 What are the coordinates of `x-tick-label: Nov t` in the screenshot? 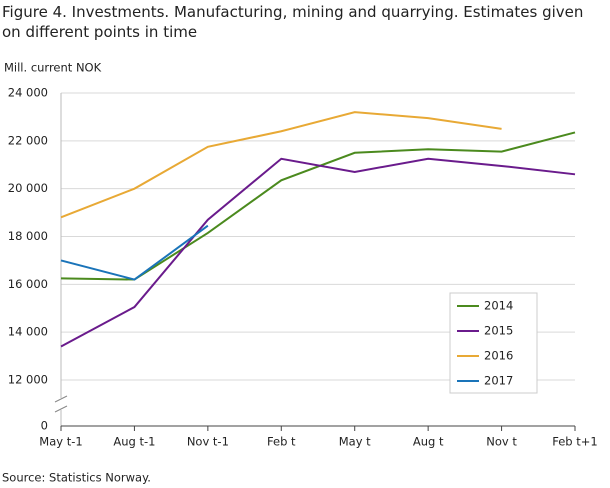 It's located at (501, 442).